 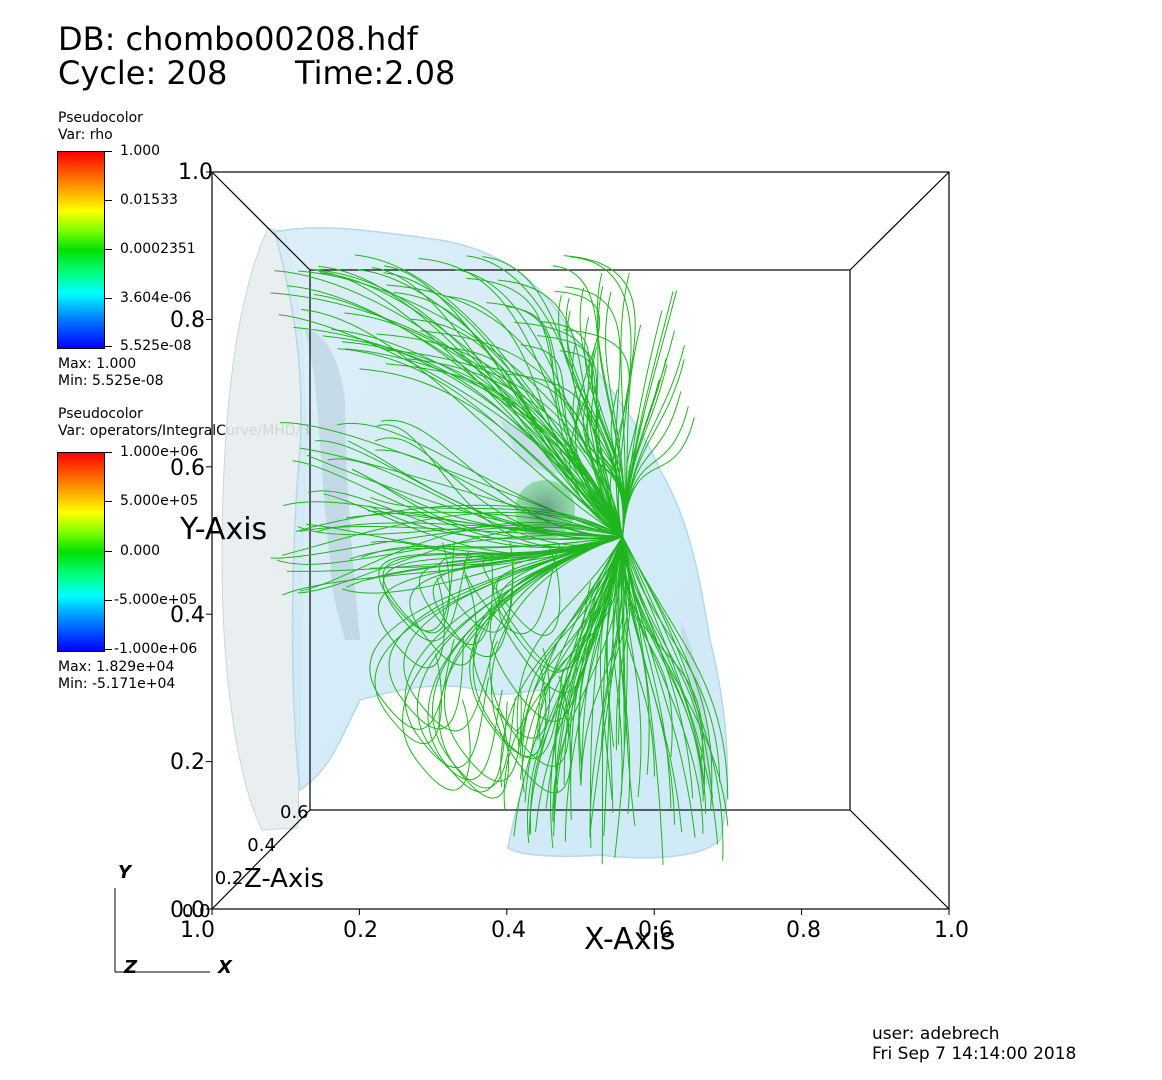 I want to click on legend-rho-tick: 0.01533, so click(x=149, y=200).